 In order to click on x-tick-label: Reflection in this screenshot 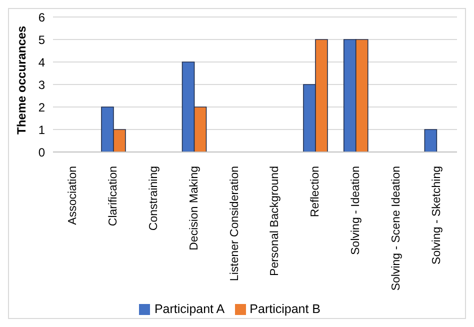, I will do `click(316, 192)`.